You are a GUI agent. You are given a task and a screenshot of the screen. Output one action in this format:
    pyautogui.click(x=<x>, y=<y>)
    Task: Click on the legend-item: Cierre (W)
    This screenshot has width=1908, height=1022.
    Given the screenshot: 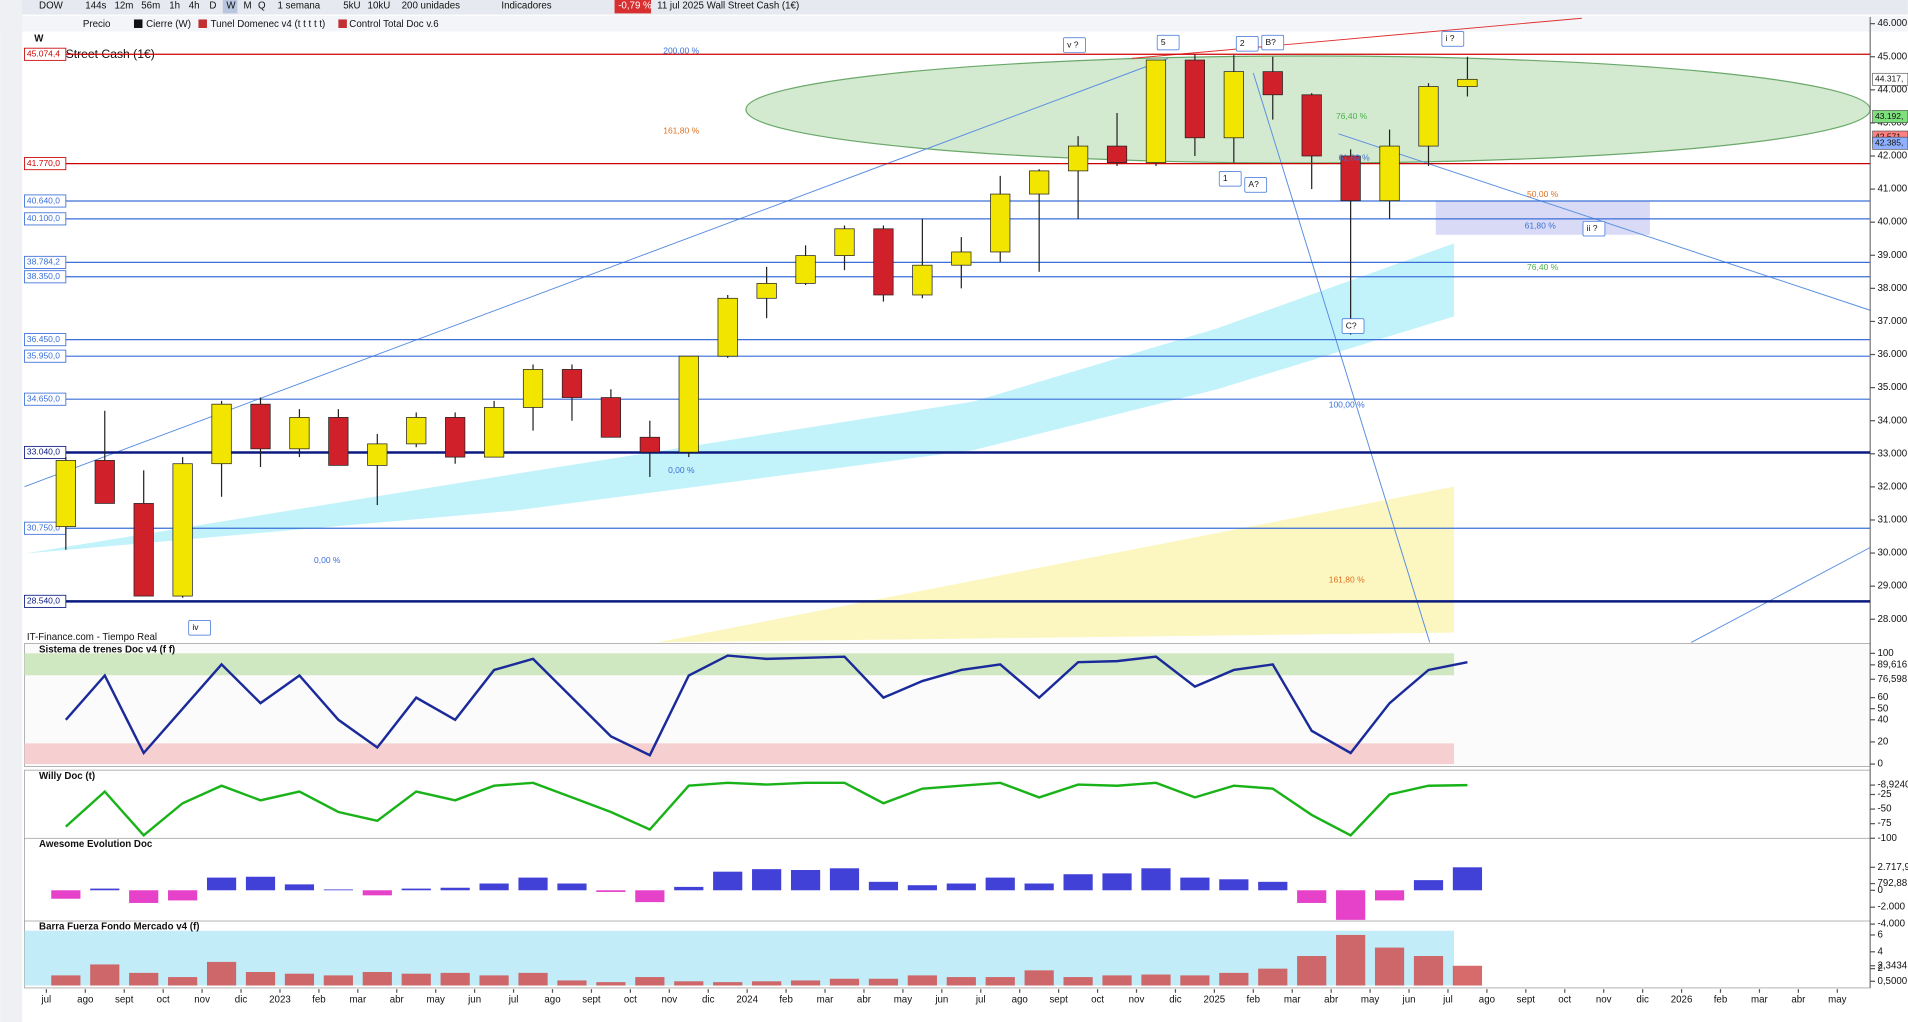 What is the action you would take?
    pyautogui.click(x=168, y=24)
    